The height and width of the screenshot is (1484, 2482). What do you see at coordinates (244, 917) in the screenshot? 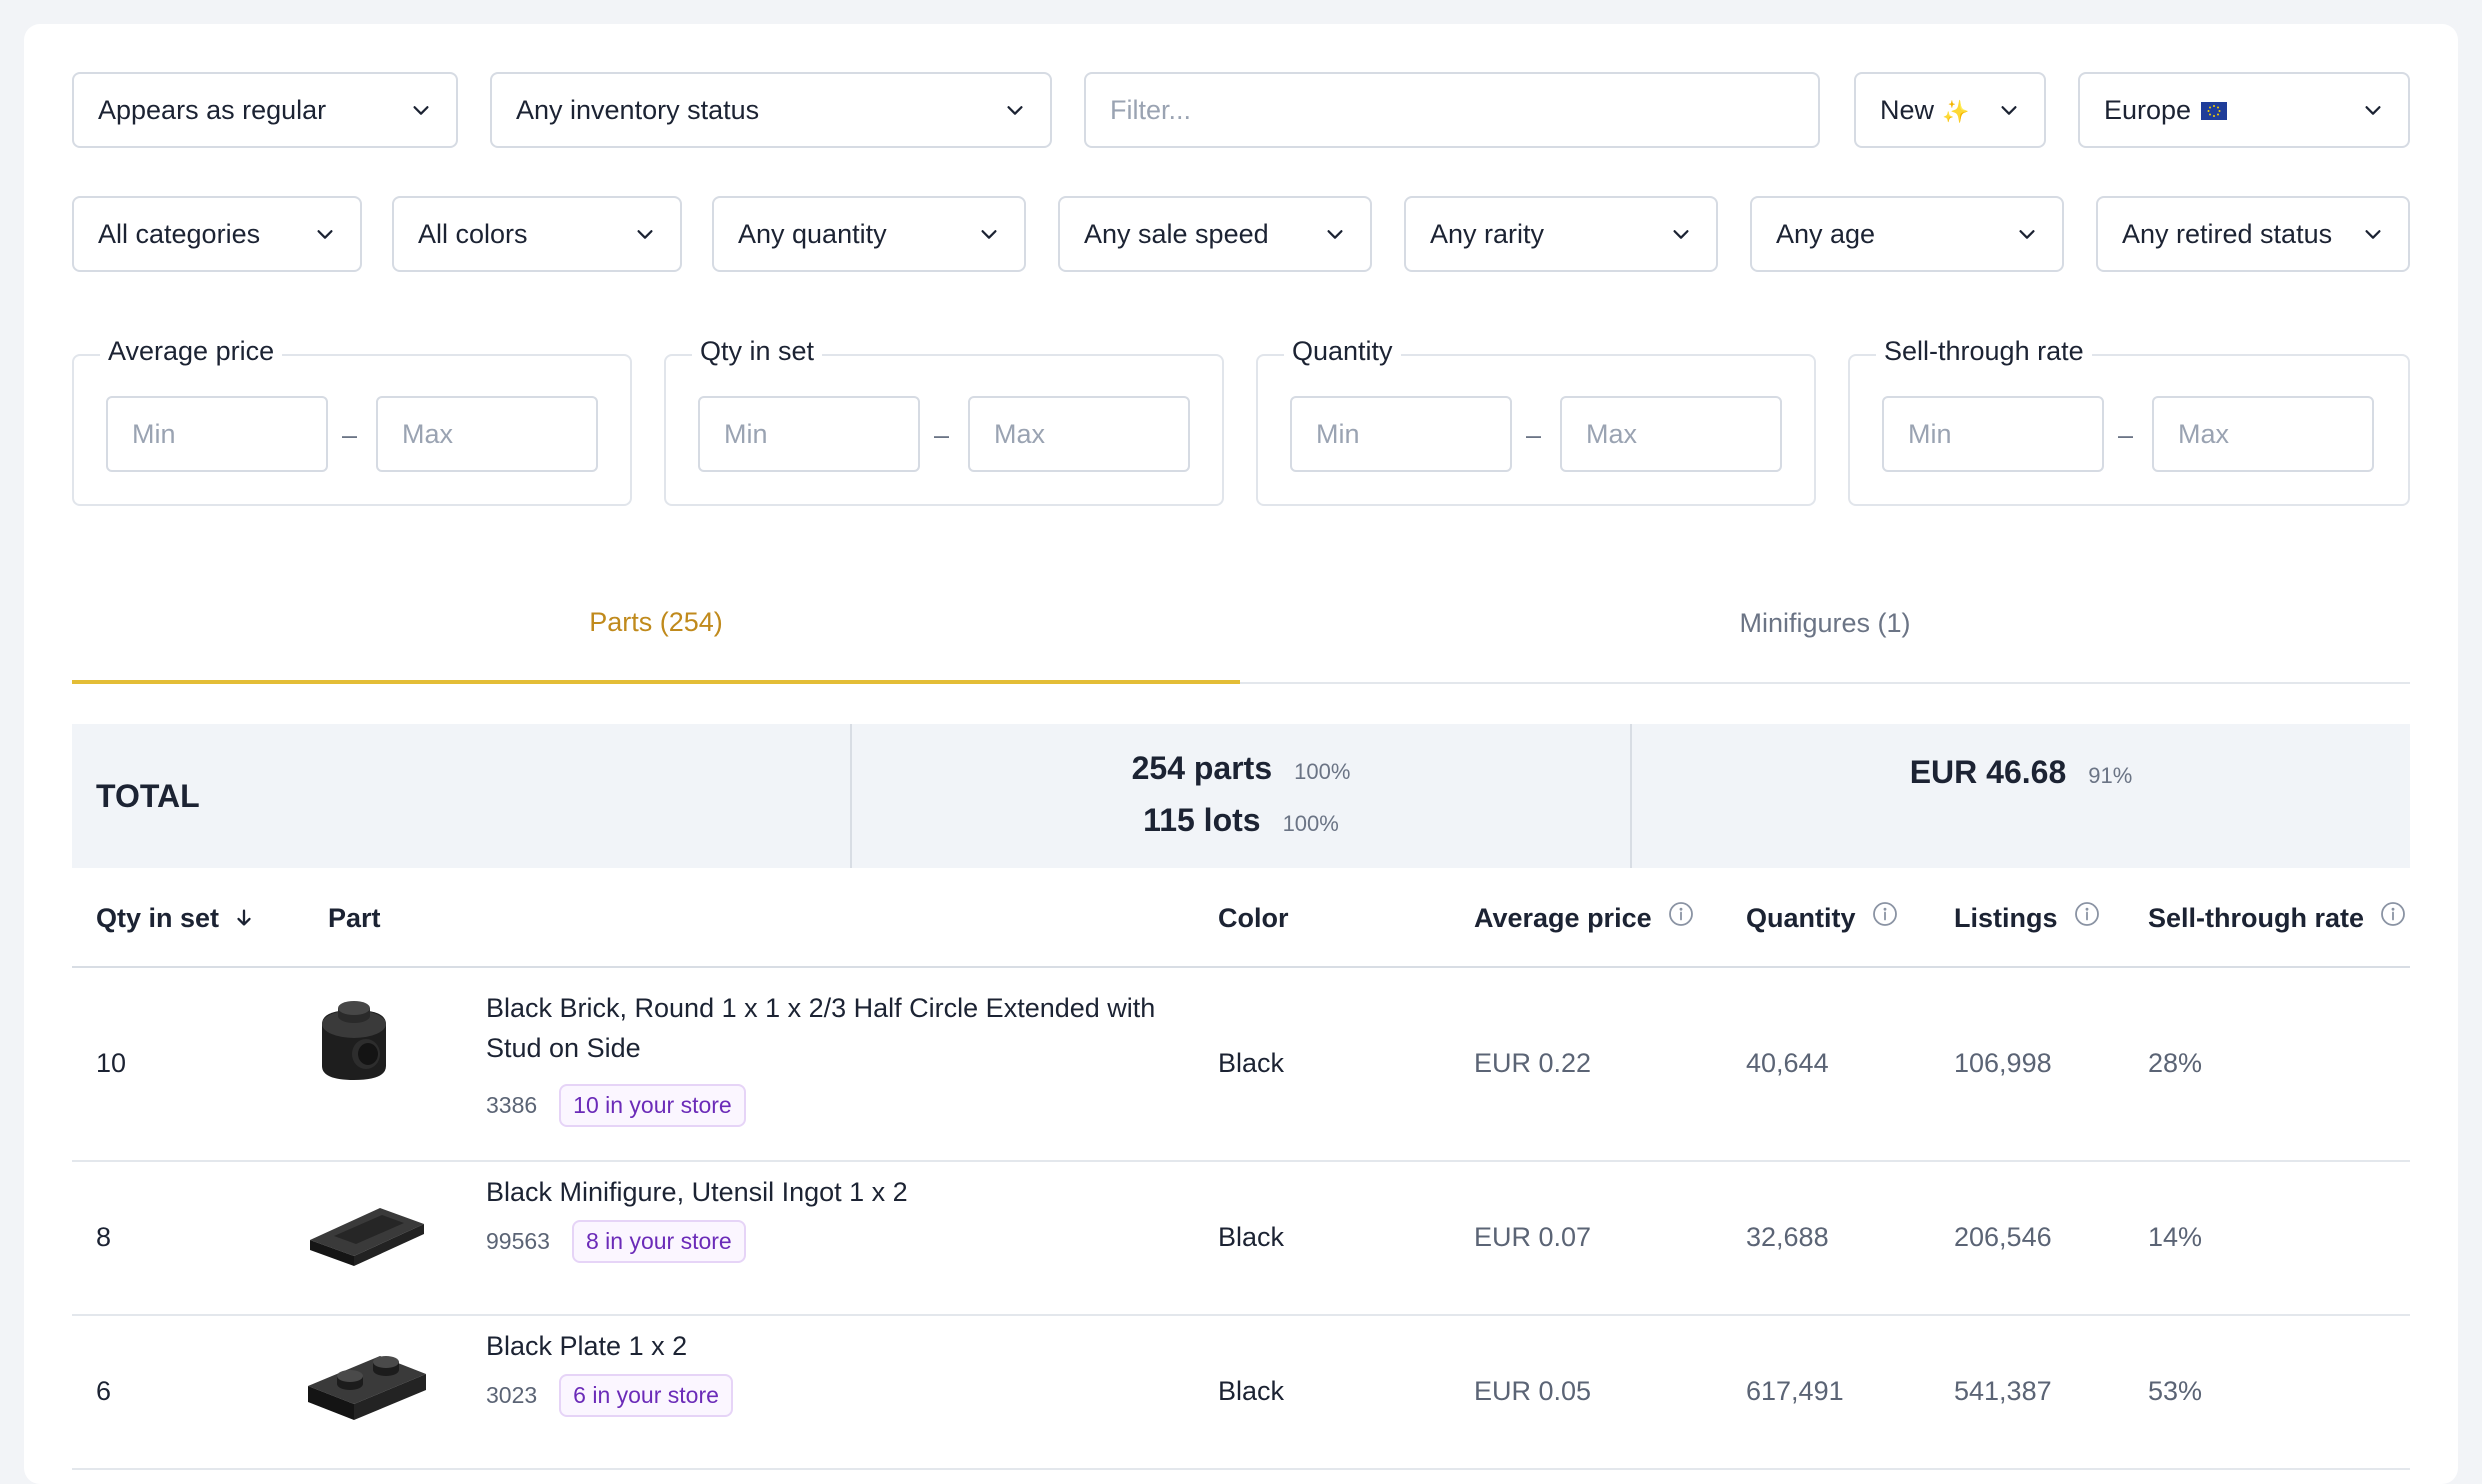
I see `sort-descending-icon` at bounding box center [244, 917].